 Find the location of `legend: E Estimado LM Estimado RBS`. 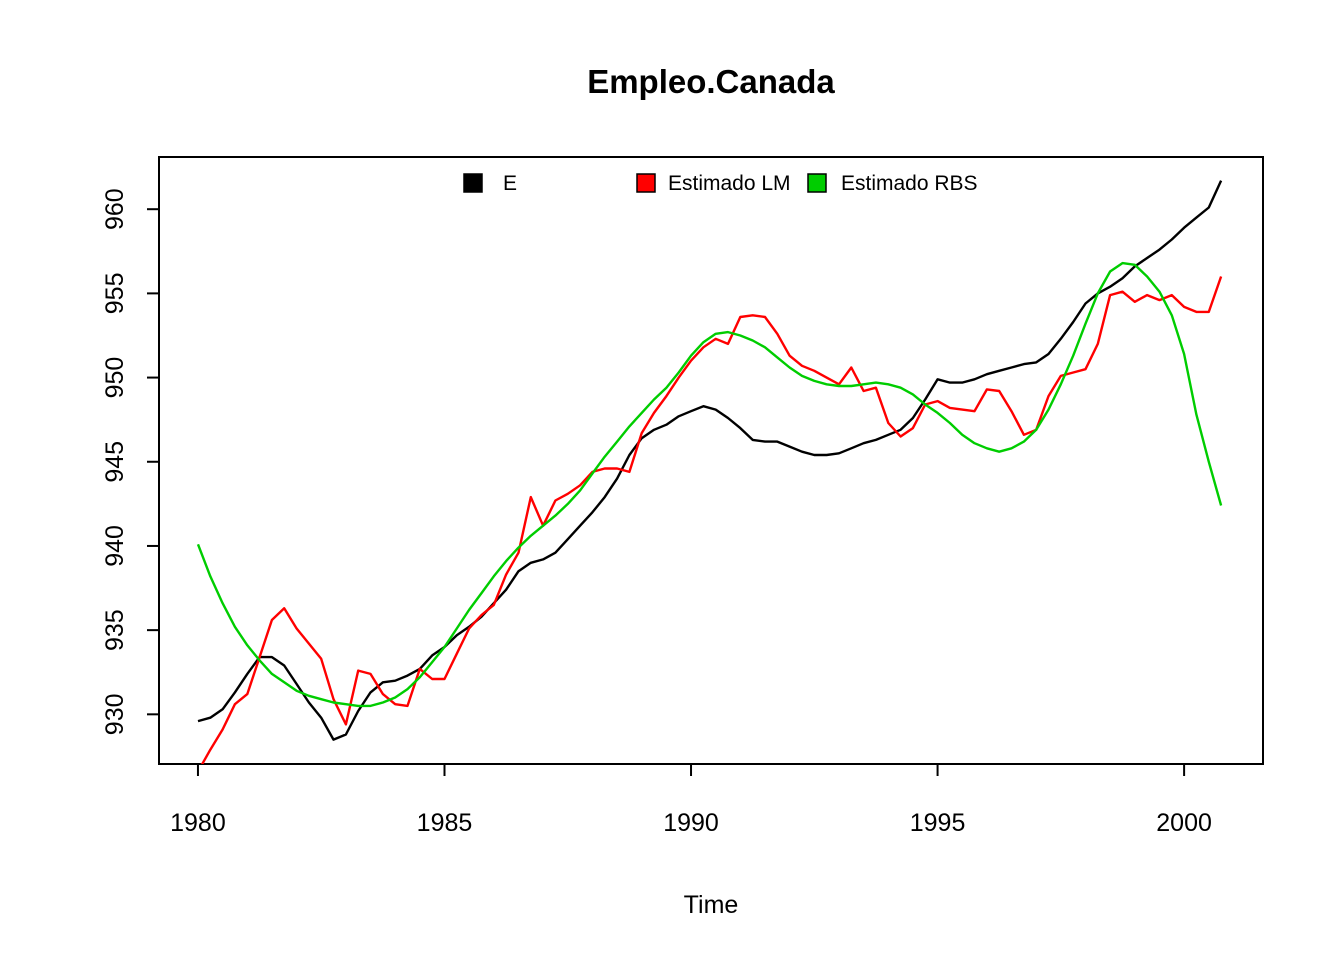

legend: E Estimado LM Estimado RBS is located at coordinates (720, 183).